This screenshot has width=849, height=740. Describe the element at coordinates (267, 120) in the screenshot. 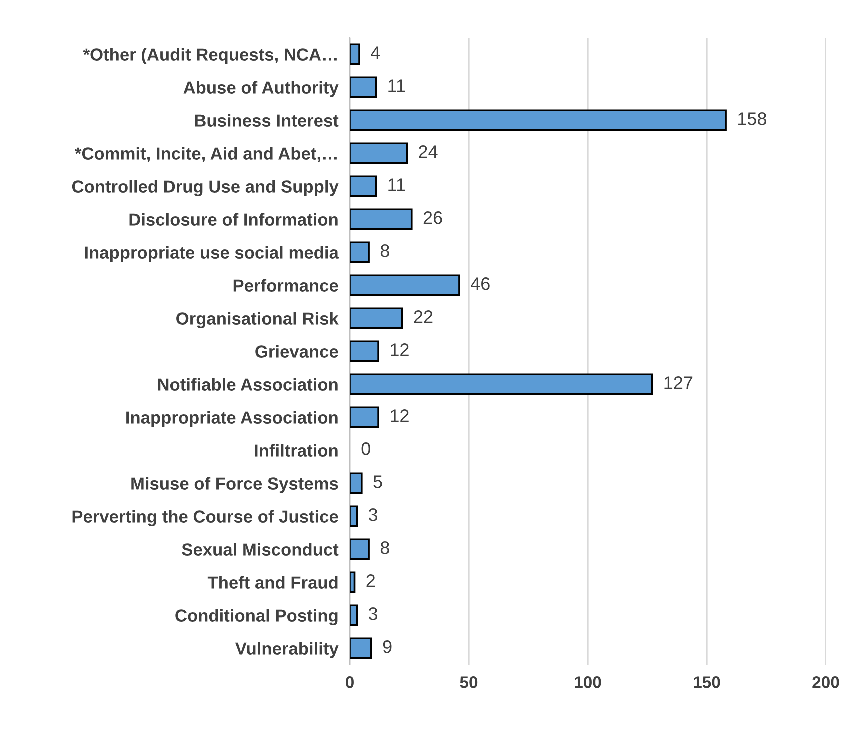

I see `y-tick-label: Business Interest` at that location.